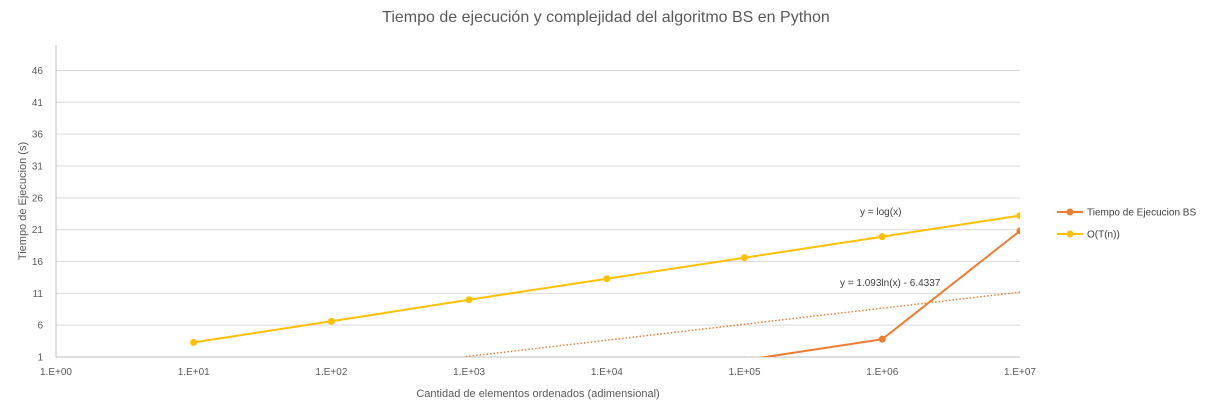 The height and width of the screenshot is (413, 1213). I want to click on x-tick-label: 1.E+07, so click(1020, 372).